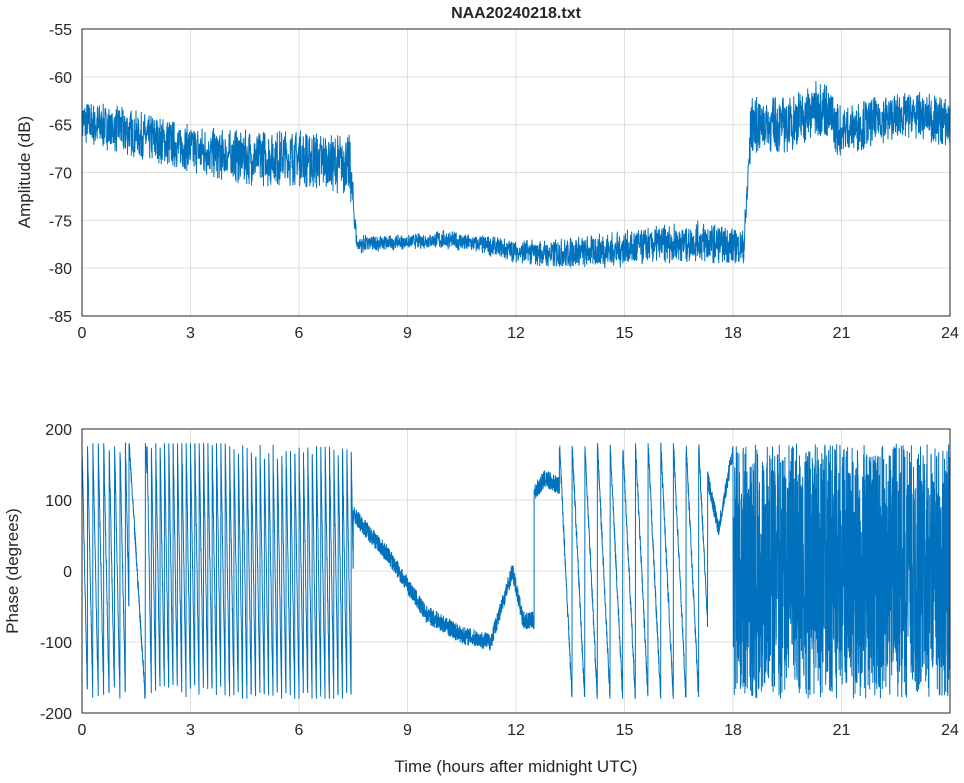  Describe the element at coordinates (12, 571) in the screenshot. I see `phase-ylabel: Phase (degrees)` at that location.